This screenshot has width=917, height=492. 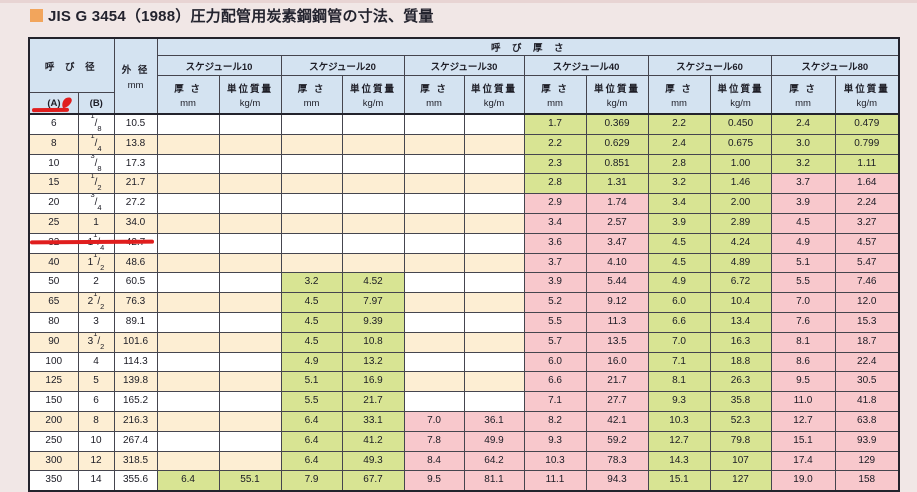 I want to click on cell-unit-mass: 11.3, so click(x=617, y=322).